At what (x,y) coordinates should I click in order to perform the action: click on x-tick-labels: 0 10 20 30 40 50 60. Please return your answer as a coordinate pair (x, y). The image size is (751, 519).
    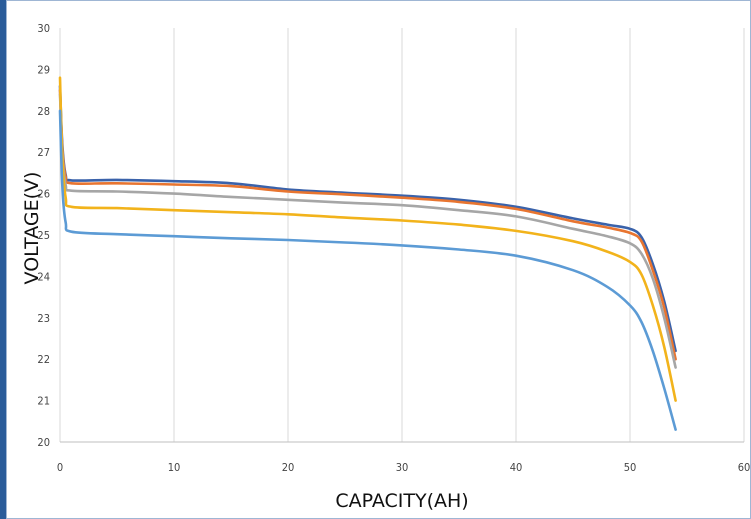
    Looking at the image, I should click on (403, 467).